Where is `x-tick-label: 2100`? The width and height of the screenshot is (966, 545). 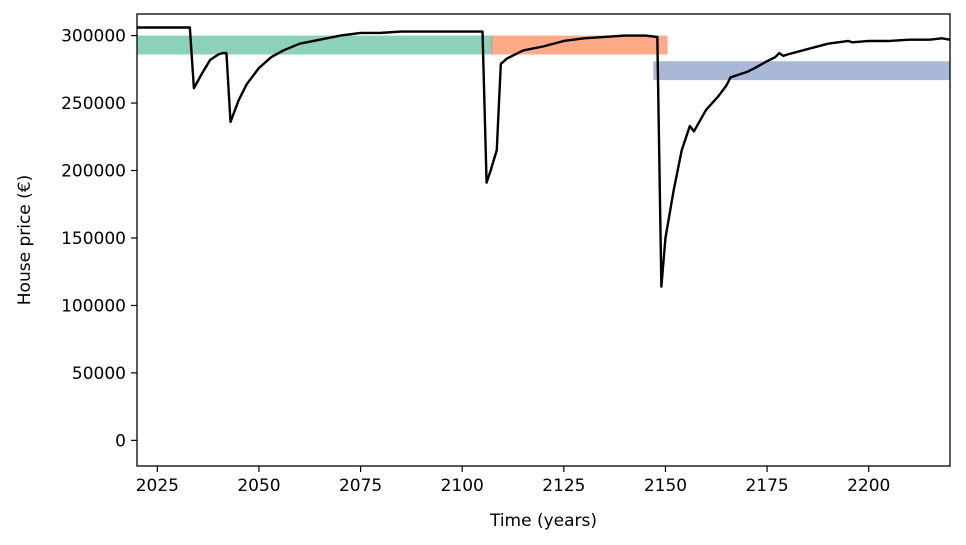
x-tick-label: 2100 is located at coordinates (462, 486).